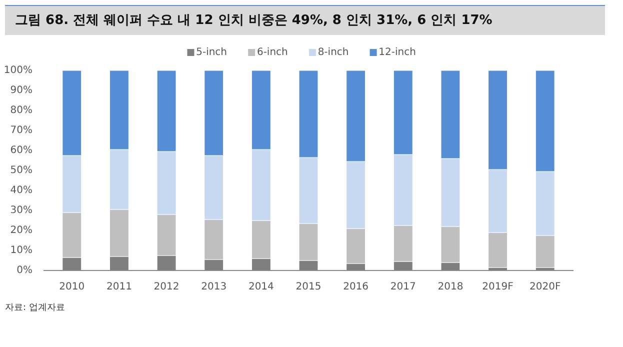 Image resolution: width=623 pixels, height=347 pixels. What do you see at coordinates (498, 287) in the screenshot?
I see `x-tick-label: 2019F` at bounding box center [498, 287].